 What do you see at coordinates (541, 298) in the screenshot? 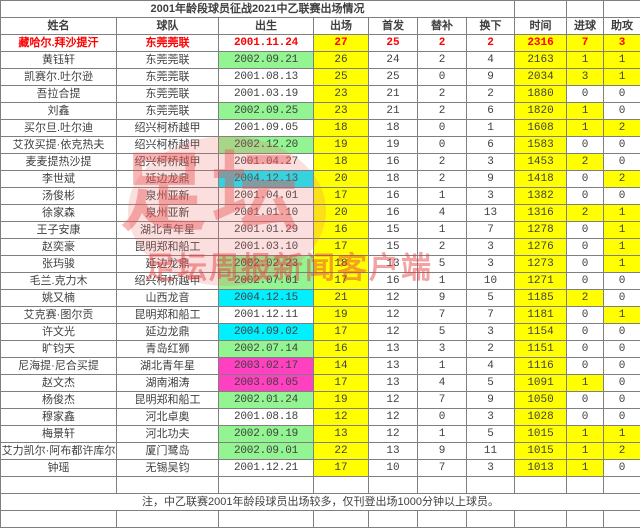
I see `cell-minutes: 1185` at bounding box center [541, 298].